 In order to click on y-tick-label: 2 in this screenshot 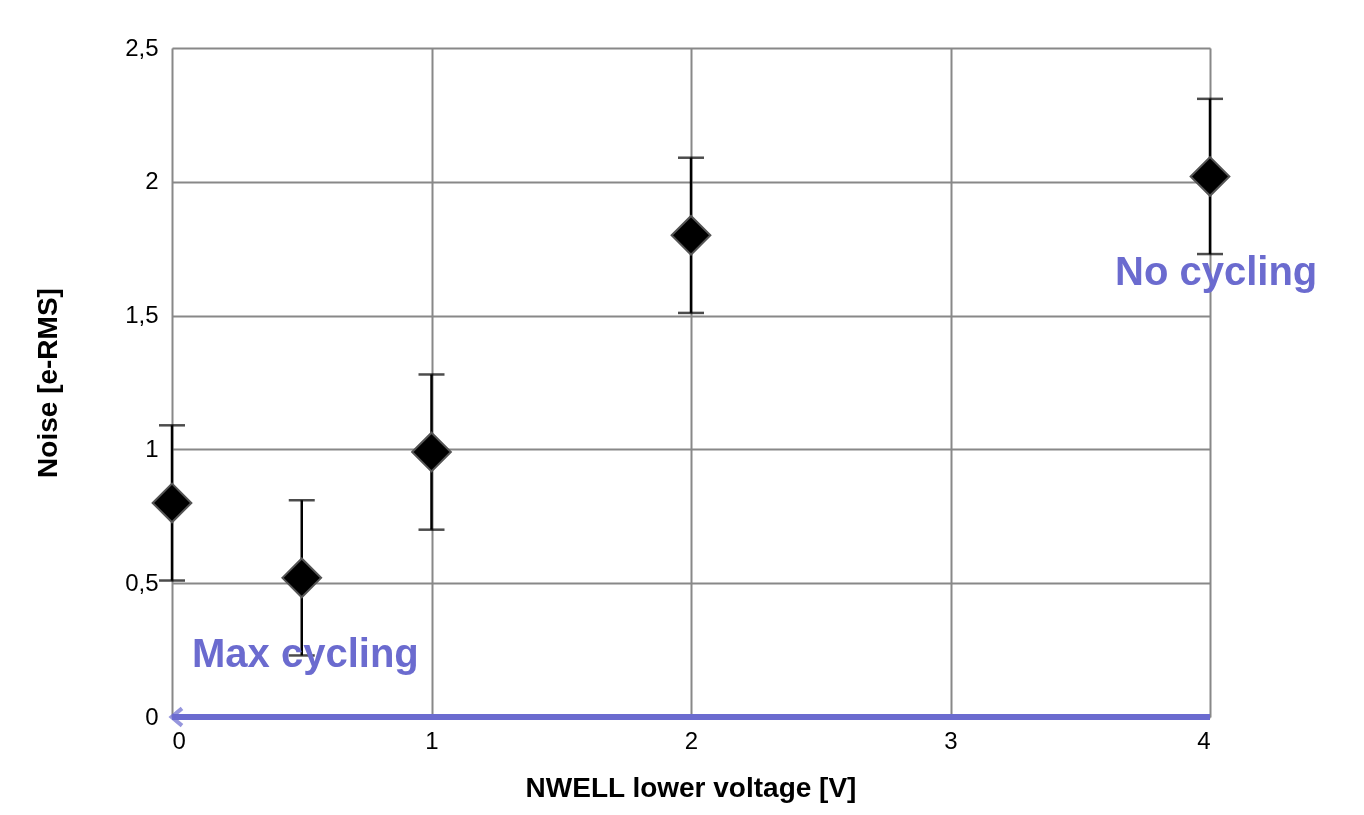, I will do `click(152, 181)`.